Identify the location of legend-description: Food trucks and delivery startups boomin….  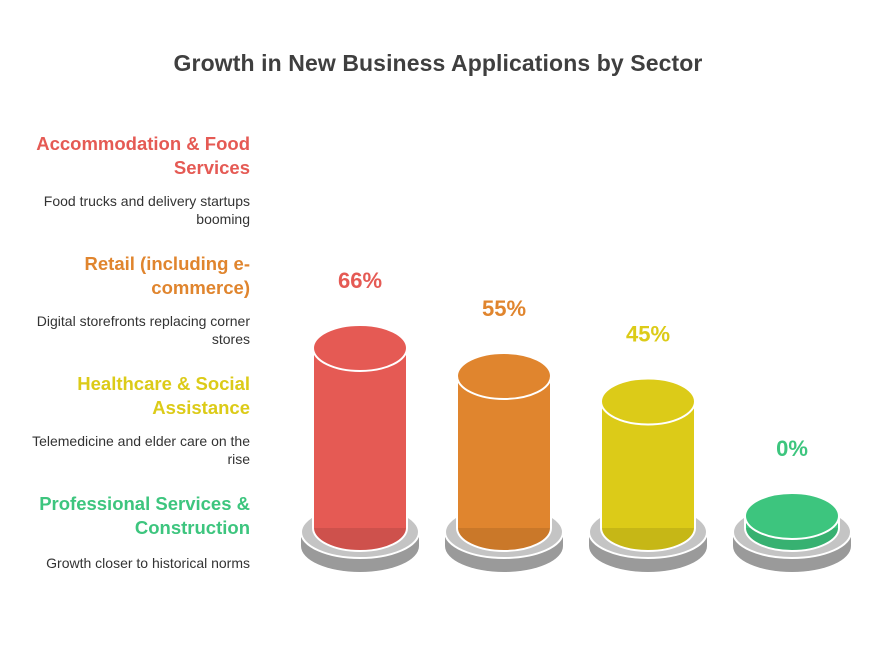
(146, 210).